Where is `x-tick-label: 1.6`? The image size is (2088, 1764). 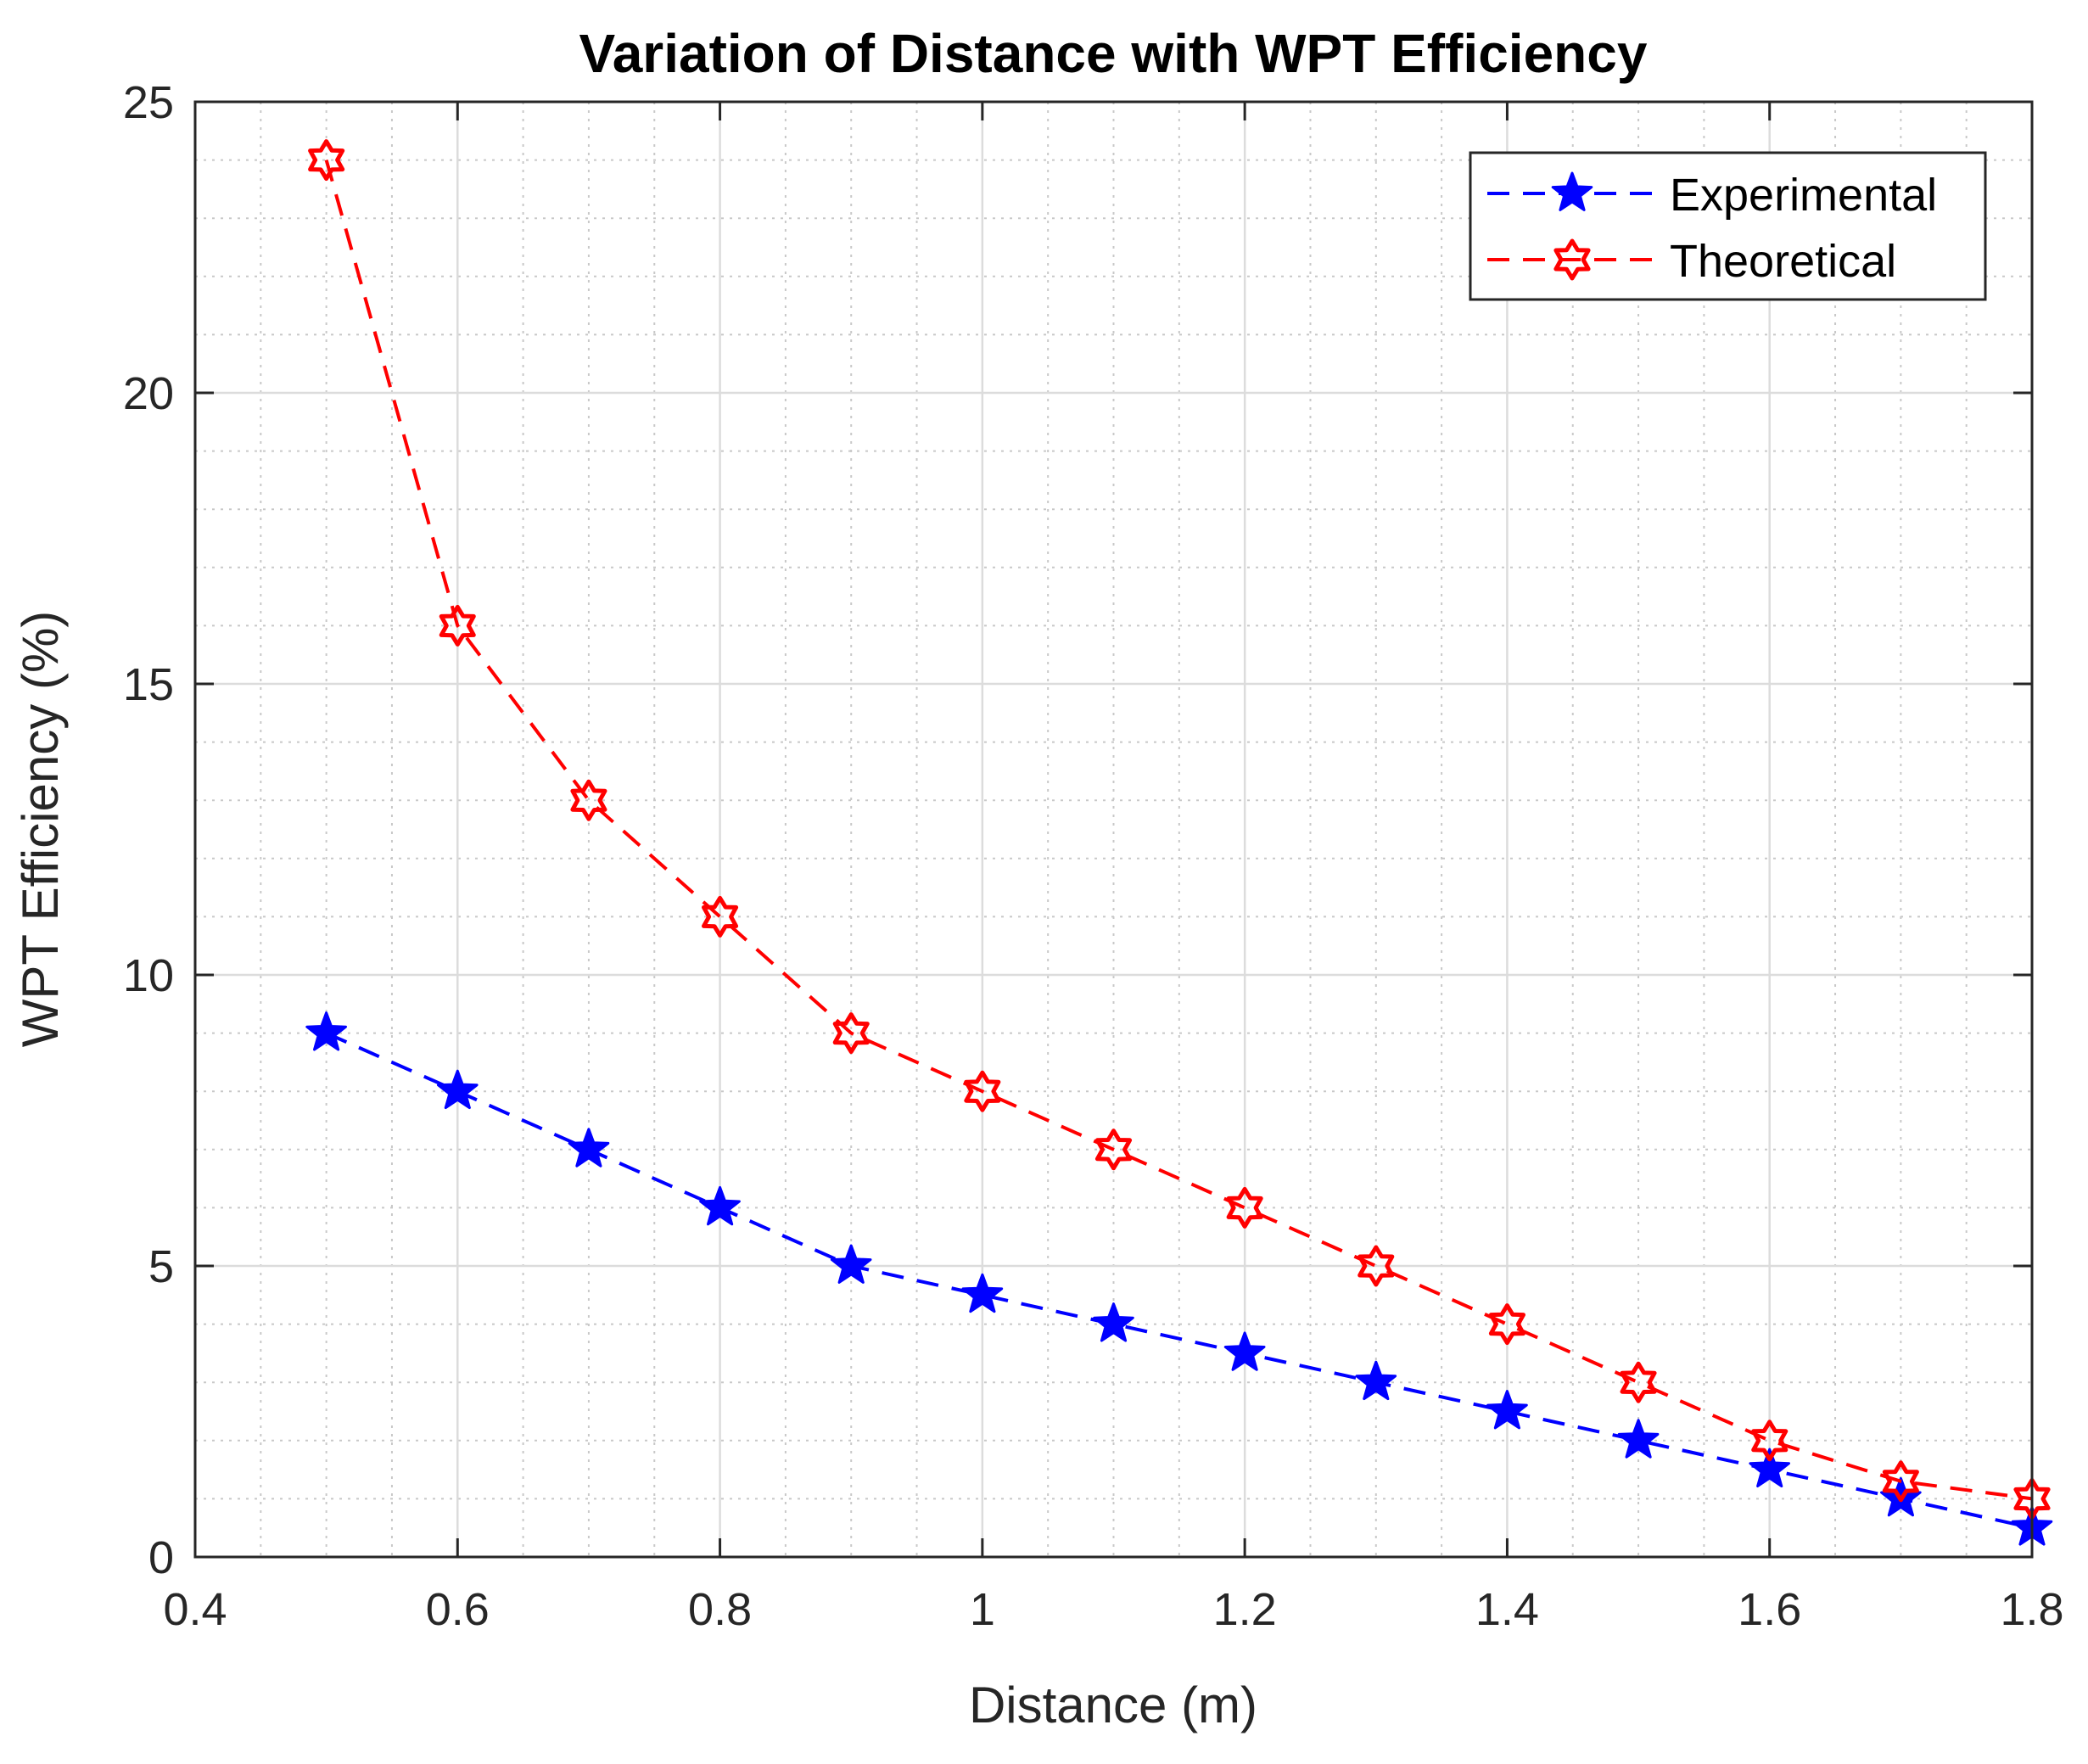
x-tick-label: 1.6 is located at coordinates (1770, 1610).